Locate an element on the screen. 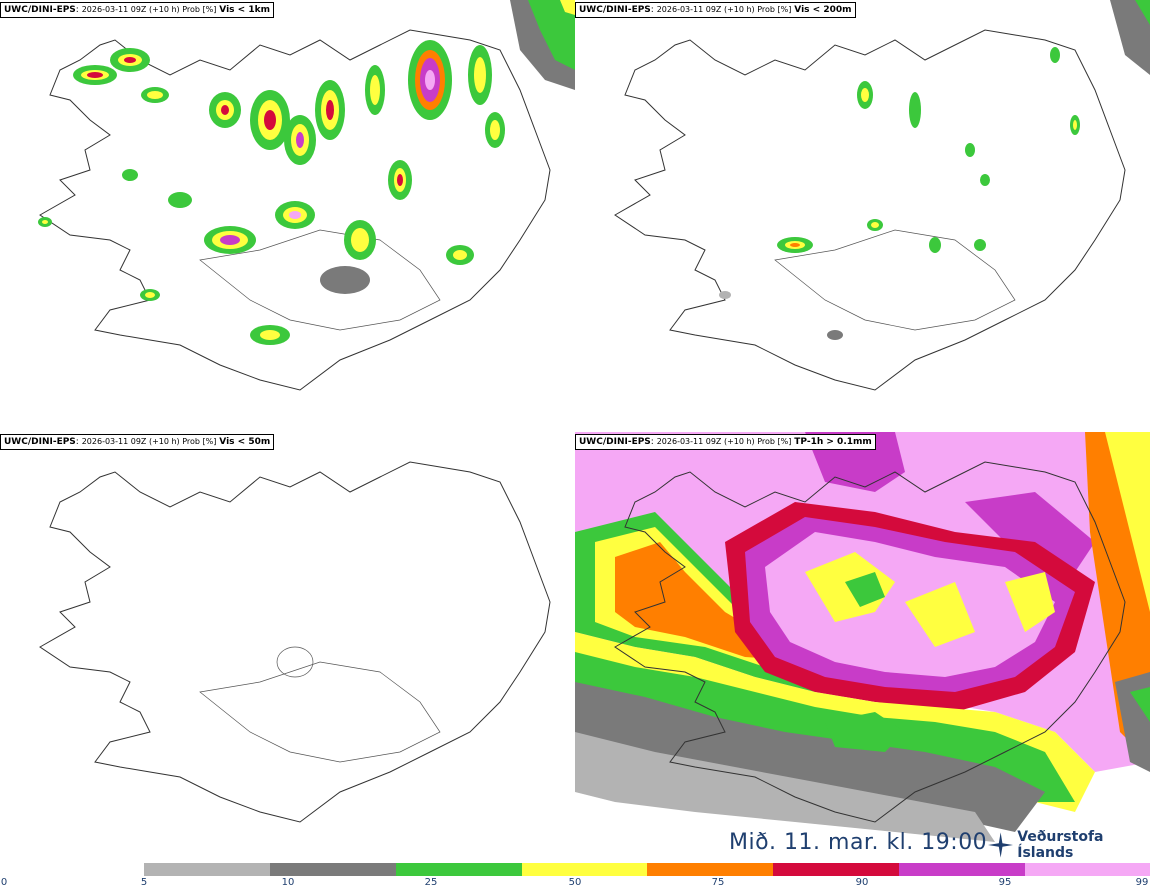  probability-colorbar is located at coordinates (647, 869).